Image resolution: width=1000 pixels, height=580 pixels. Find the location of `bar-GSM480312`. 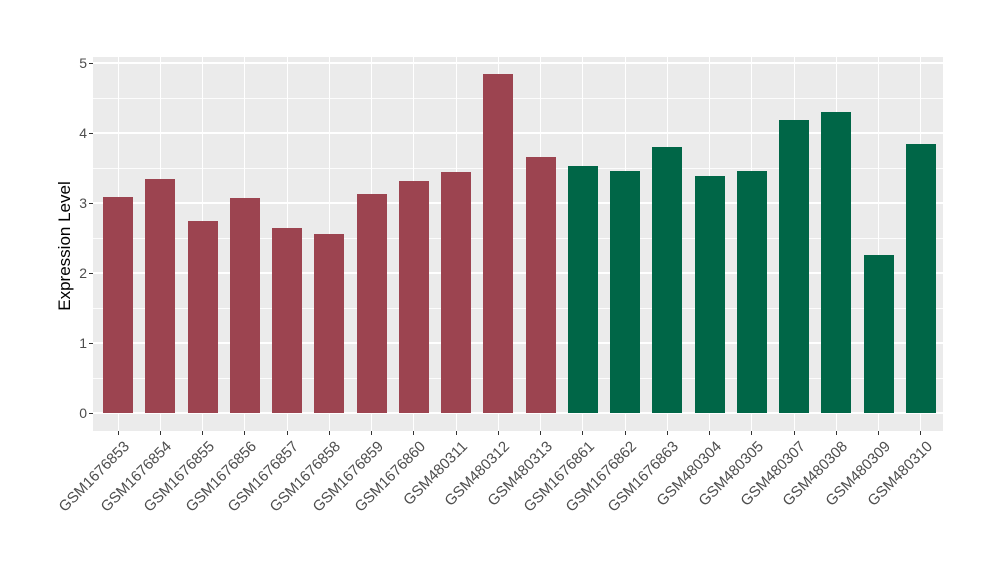

bar-GSM480312 is located at coordinates (498, 243).